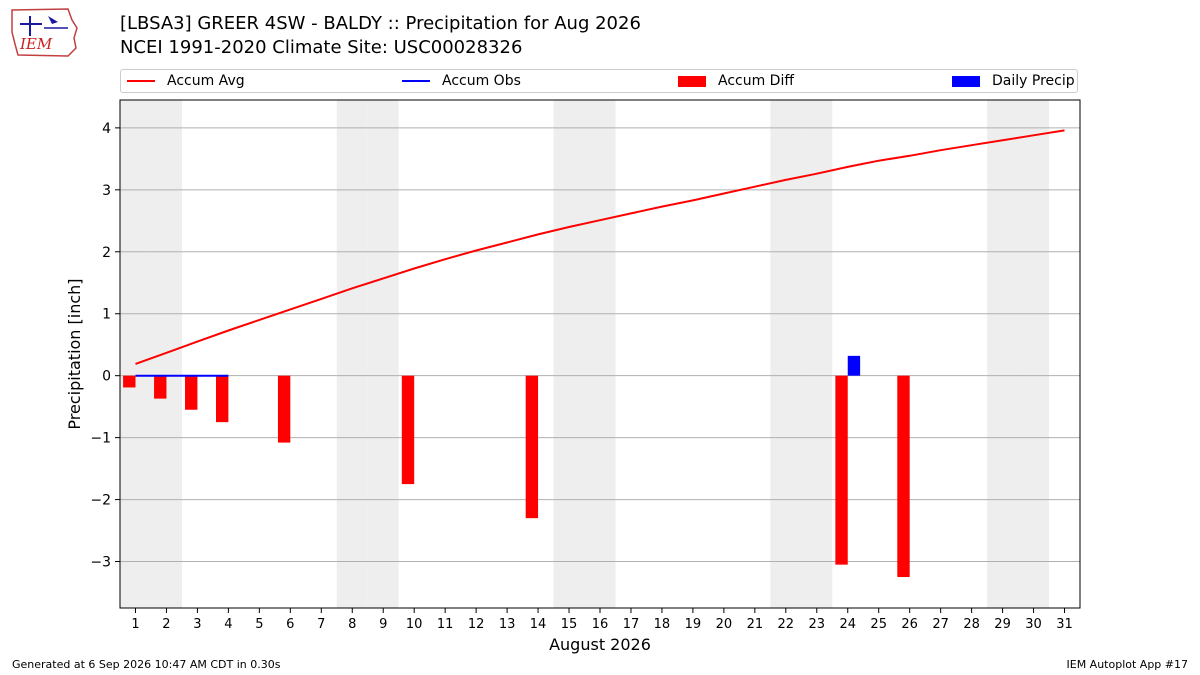  Describe the element at coordinates (940, 624) in the screenshot. I see `x-tick-label: 27` at that location.